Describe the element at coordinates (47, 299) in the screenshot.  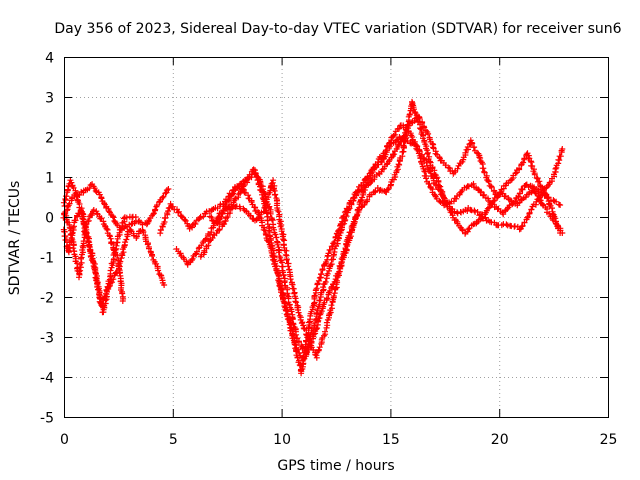
I see `y-tick-label: -2` at that location.